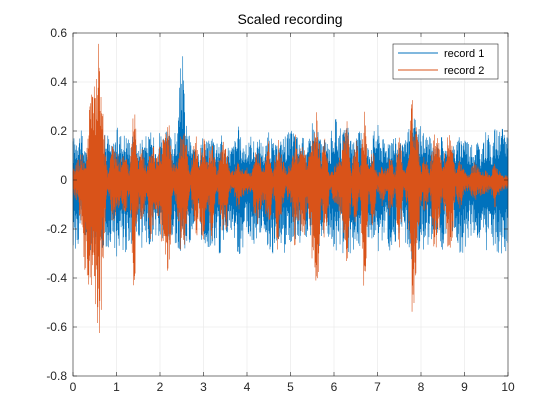 This screenshot has width=560, height=420. What do you see at coordinates (421, 387) in the screenshot?
I see `x-tick-label: 8` at bounding box center [421, 387].